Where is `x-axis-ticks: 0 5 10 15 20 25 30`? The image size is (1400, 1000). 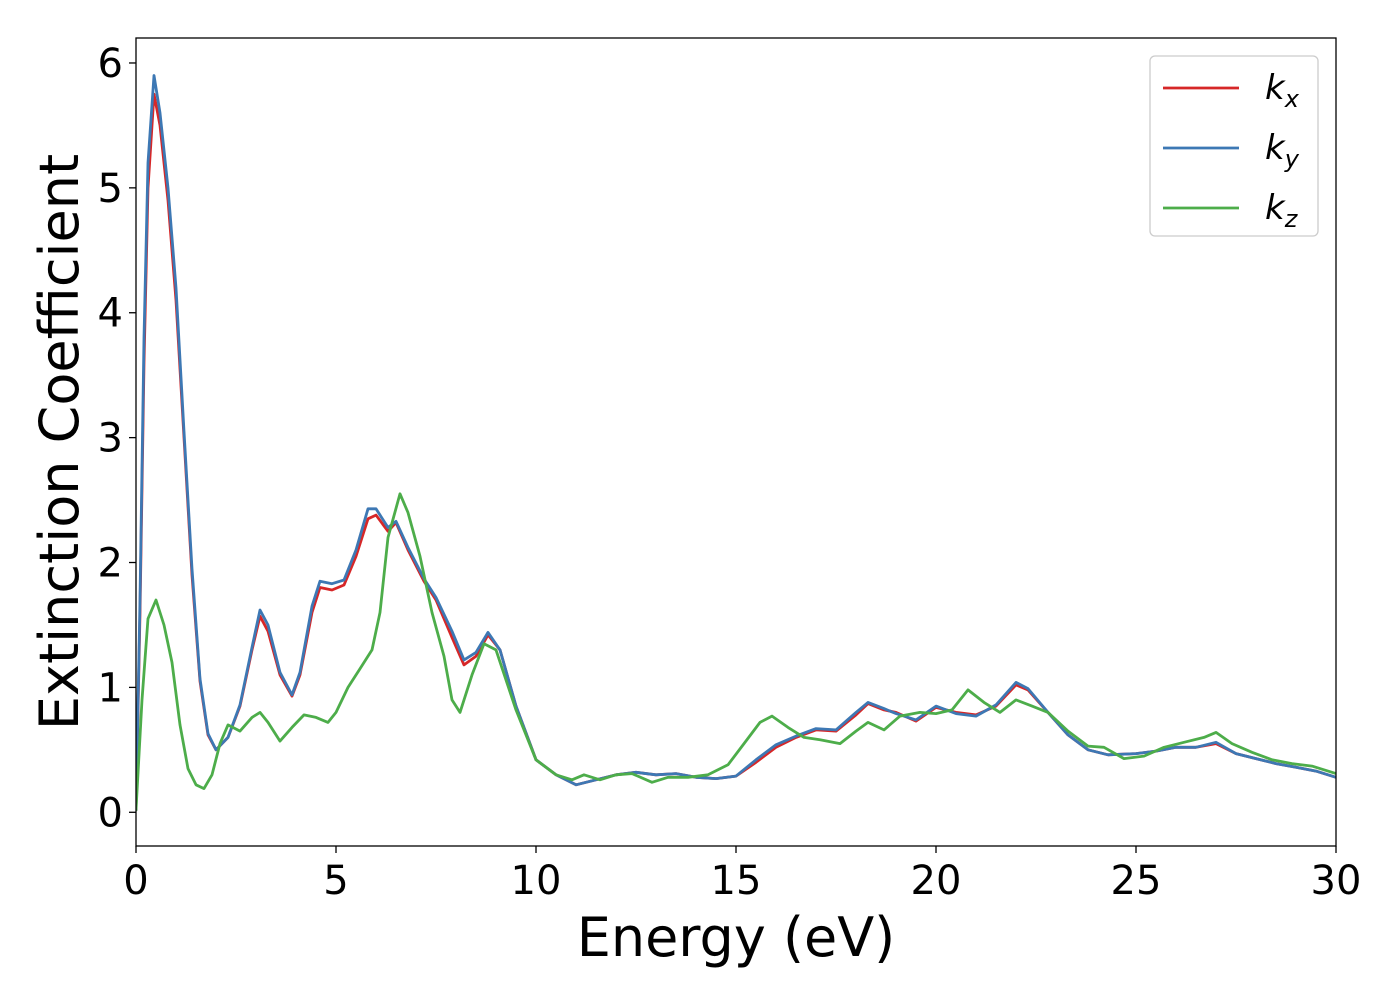
x-axis-ticks: 0 5 10 15 20 25 30 is located at coordinates (742, 875).